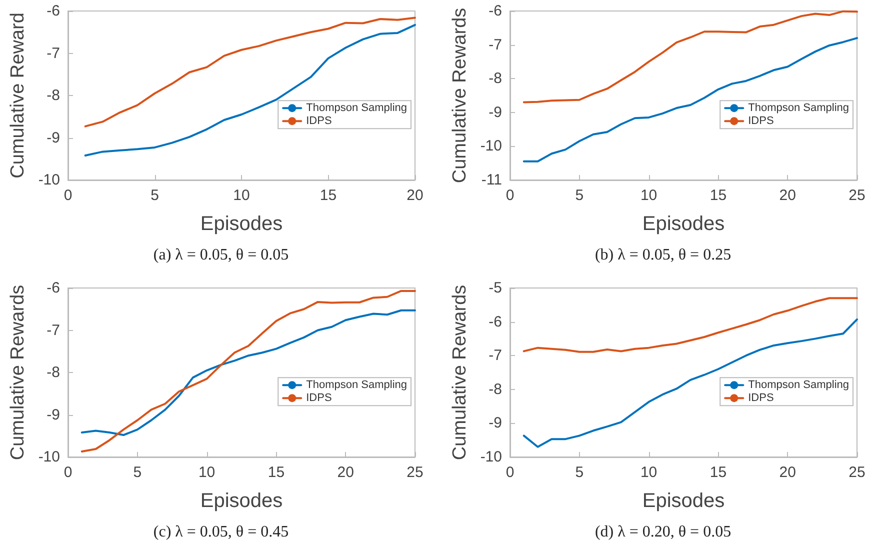 Image resolution: width=884 pixels, height=554 pixels. Describe the element at coordinates (17, 95) in the screenshot. I see `y-axis-title: Cumulative Reward` at that location.